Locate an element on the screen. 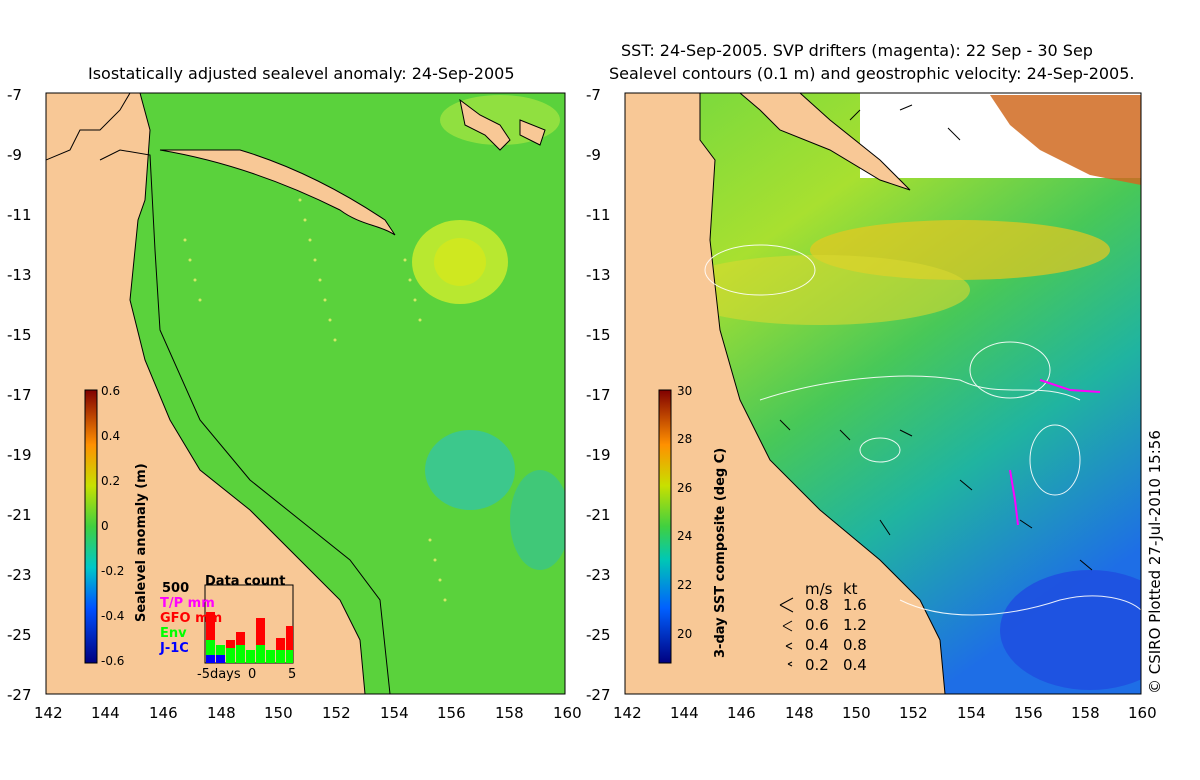 Image resolution: width=1200 pixels, height=780 pixels. velocity-ms: 0.4 is located at coordinates (817, 645).